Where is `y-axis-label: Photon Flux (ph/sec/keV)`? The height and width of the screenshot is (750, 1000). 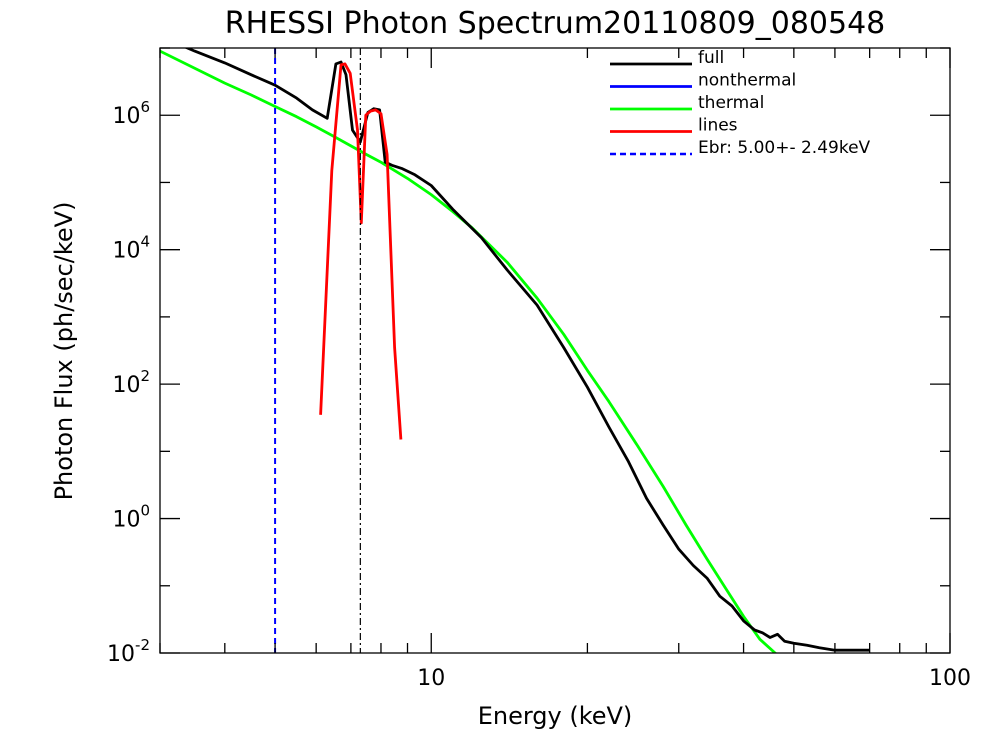 y-axis-label: Photon Flux (ph/sec/keV) is located at coordinates (64, 351).